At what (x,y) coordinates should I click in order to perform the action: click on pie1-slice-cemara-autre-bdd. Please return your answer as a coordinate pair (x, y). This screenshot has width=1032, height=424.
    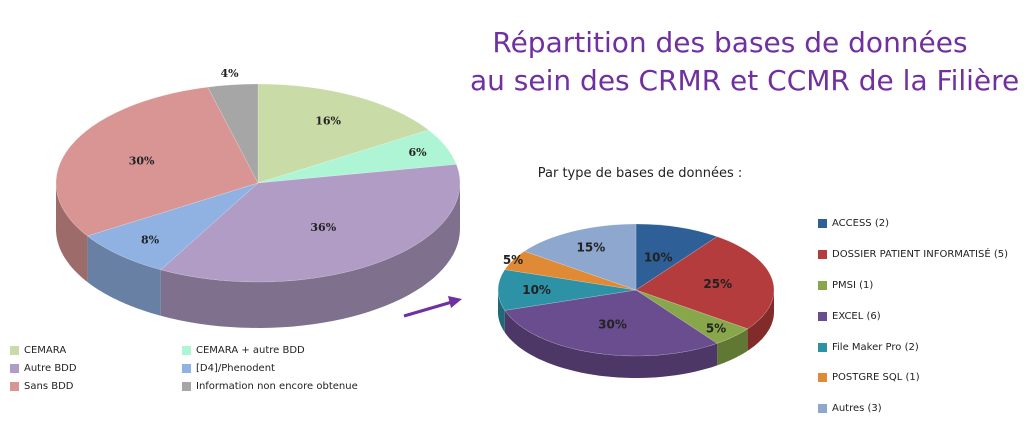
    Looking at the image, I should click on (357, 156).